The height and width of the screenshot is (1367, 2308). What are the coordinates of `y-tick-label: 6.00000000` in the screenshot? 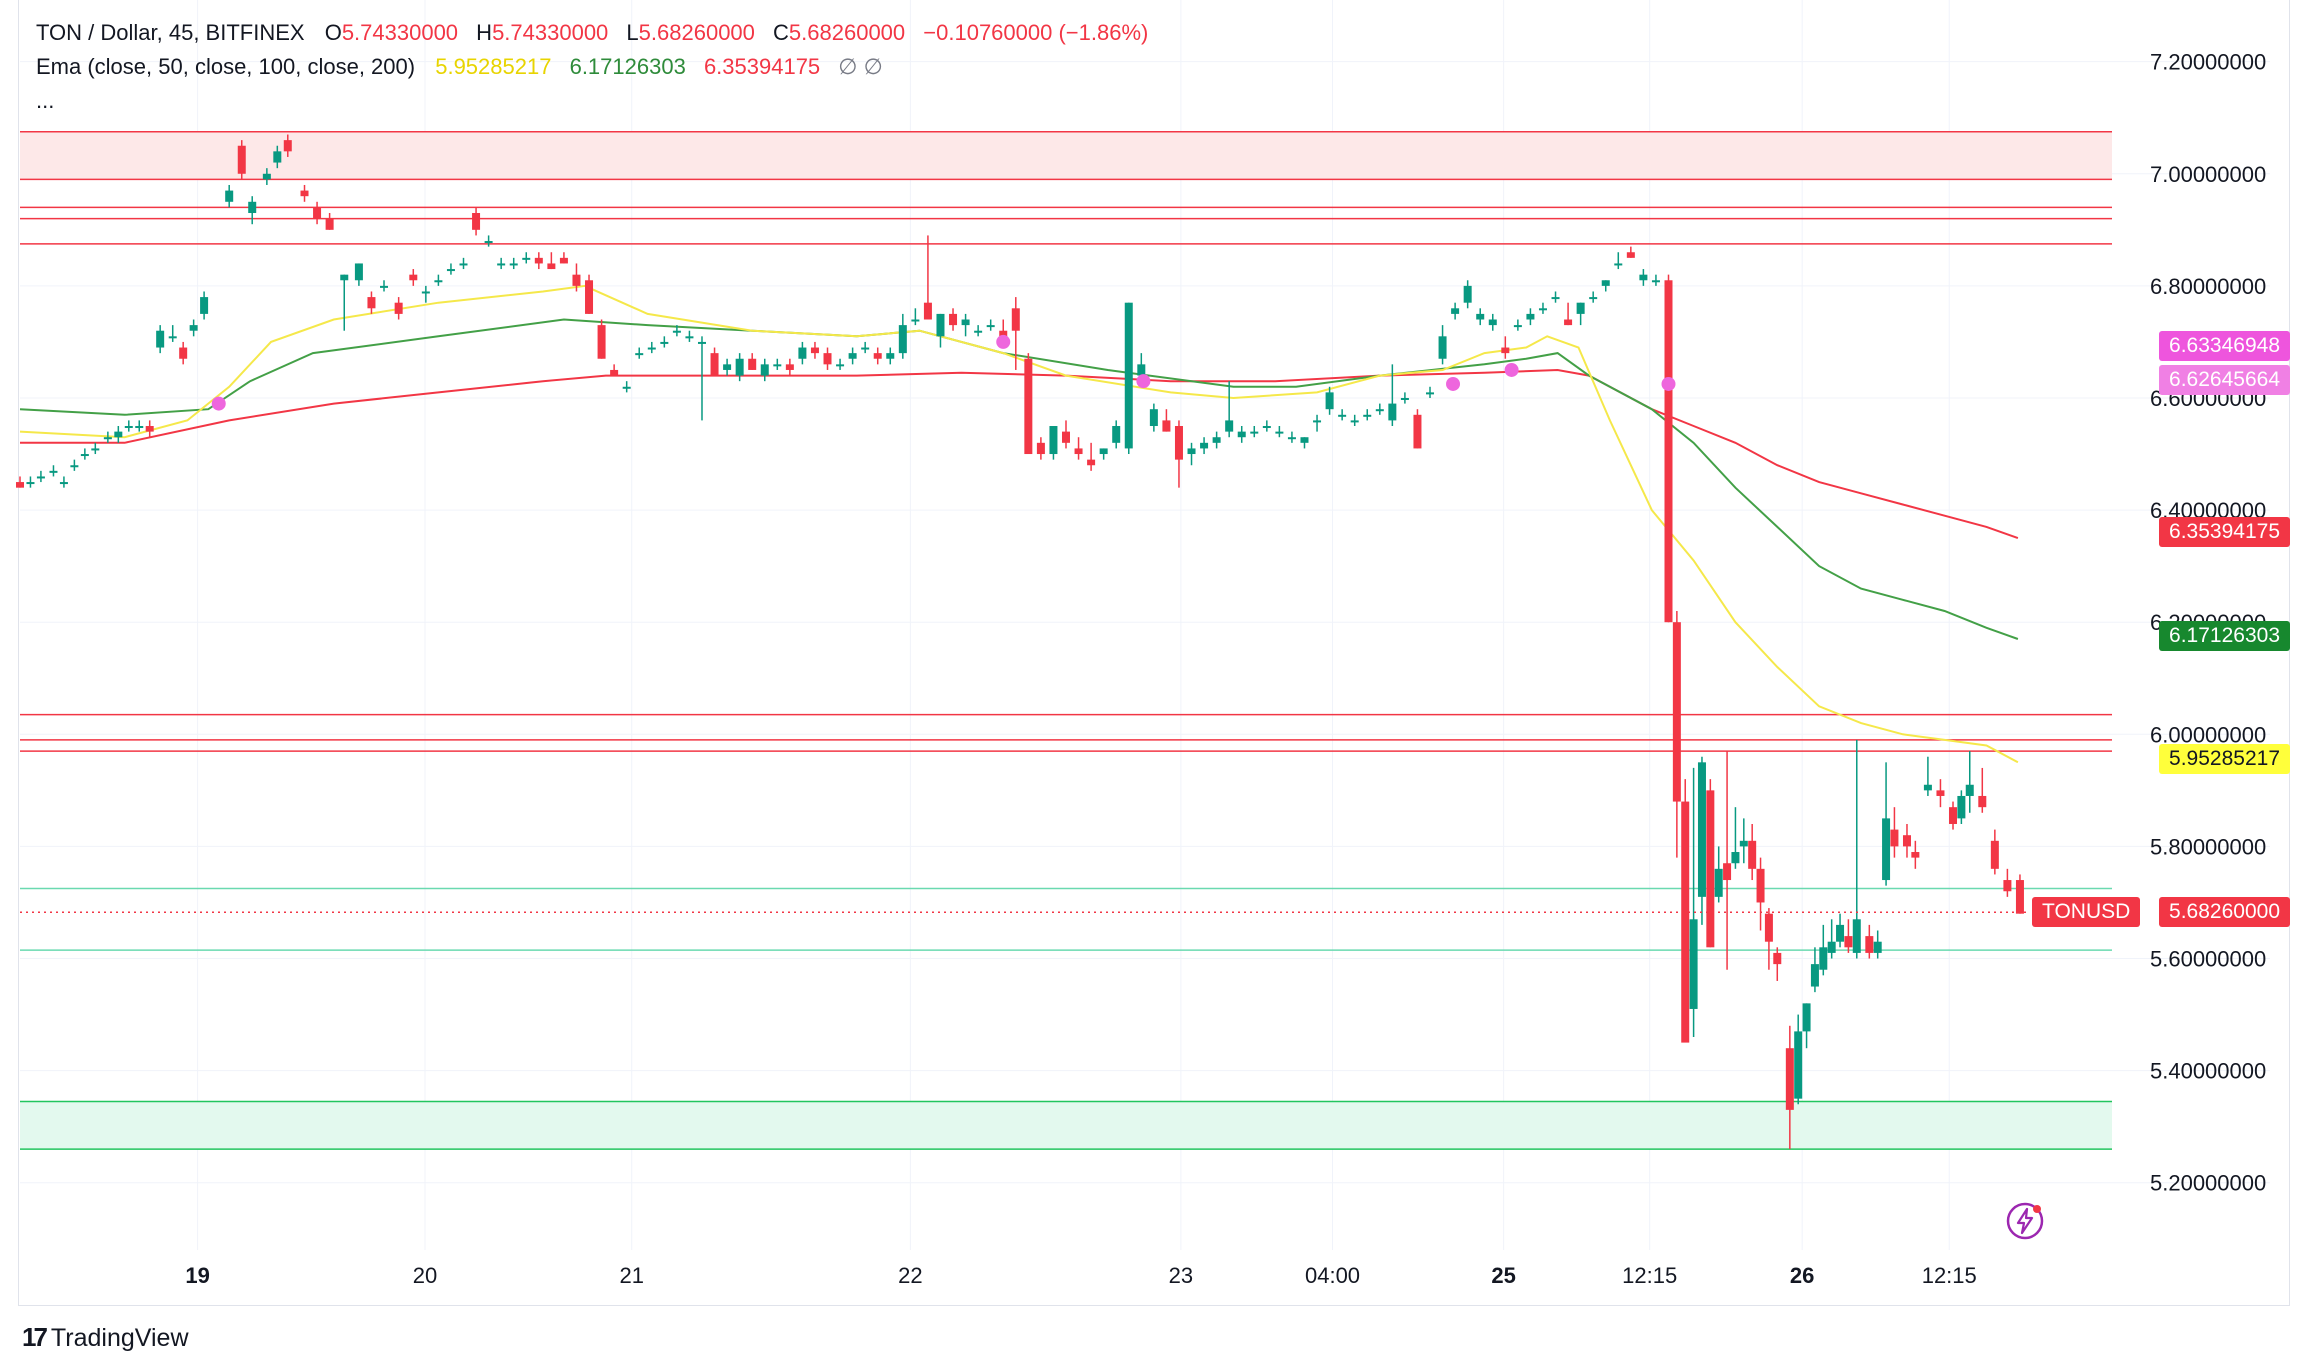 It's located at (2208, 734).